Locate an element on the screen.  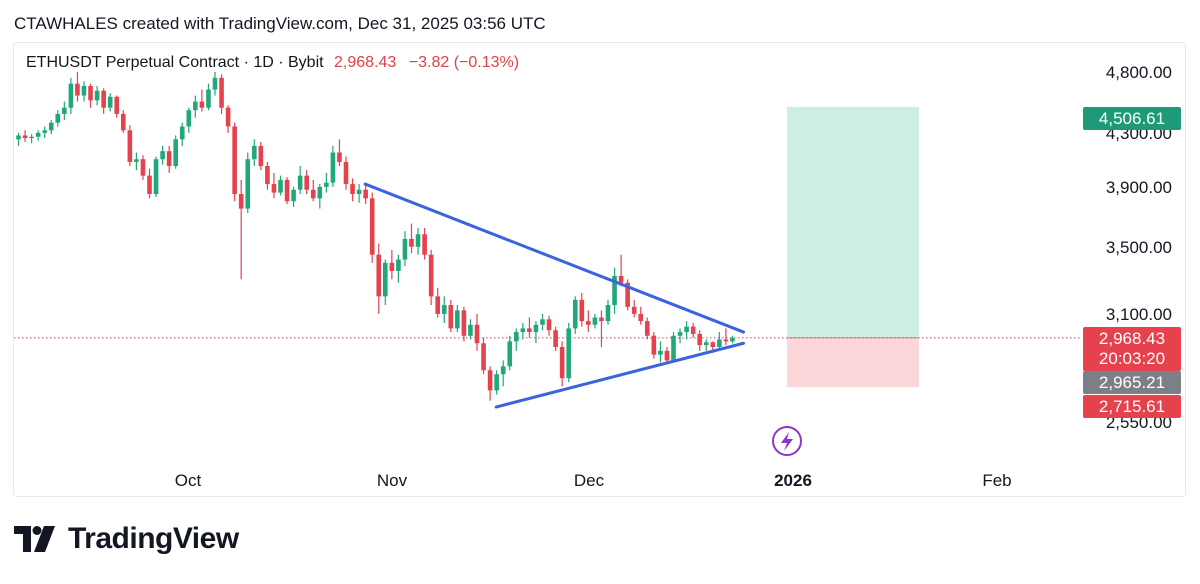
bar-countdown: 20:03:20 is located at coordinates (1132, 358).